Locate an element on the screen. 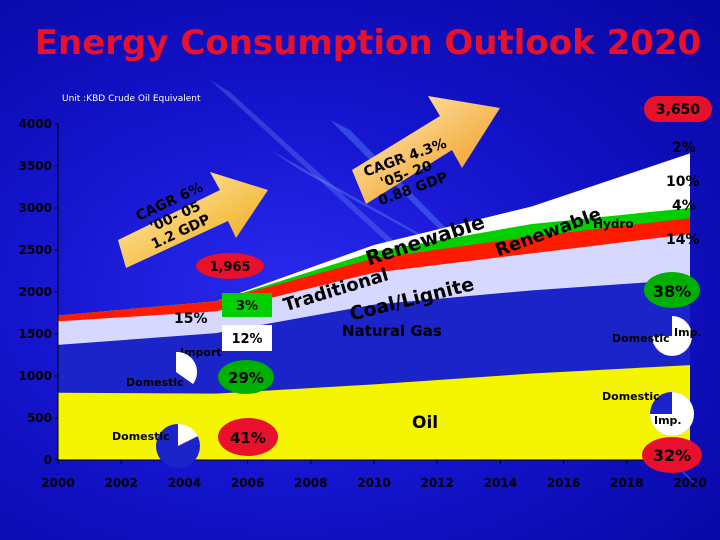 The image size is (720, 540). y-tick-label: 4000 is located at coordinates (35, 124).